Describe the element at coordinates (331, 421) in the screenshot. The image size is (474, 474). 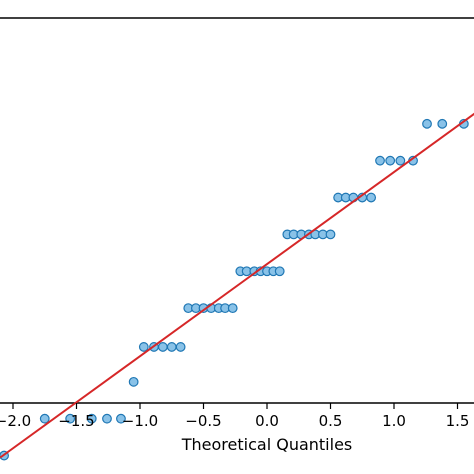
I see `x-tick-label: 0.5` at that location.